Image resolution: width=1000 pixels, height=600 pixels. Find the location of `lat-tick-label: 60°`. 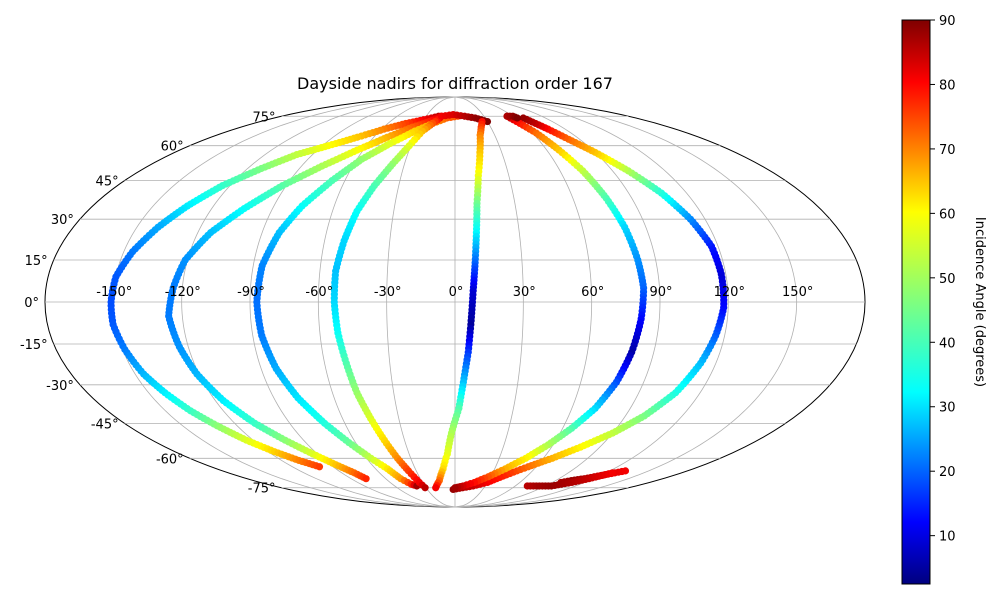

lat-tick-label: 60° is located at coordinates (172, 147).